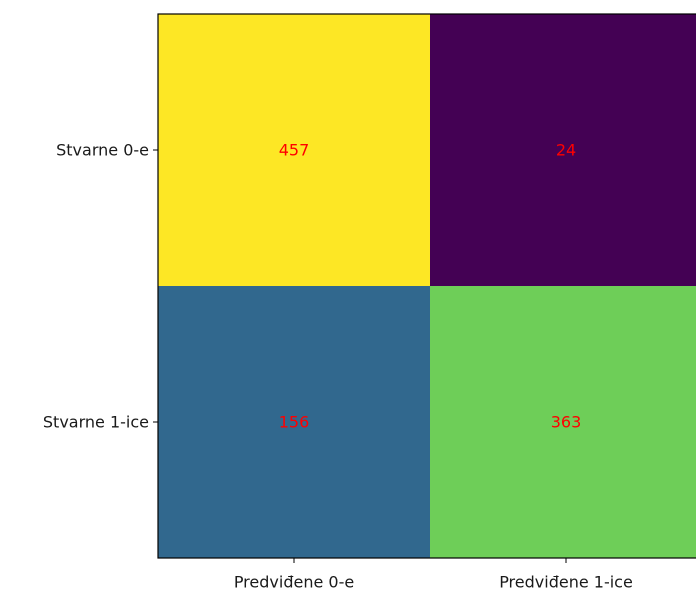 The width and height of the screenshot is (696, 589). I want to click on cell-value-label-r0-c1: 24, so click(566, 150).